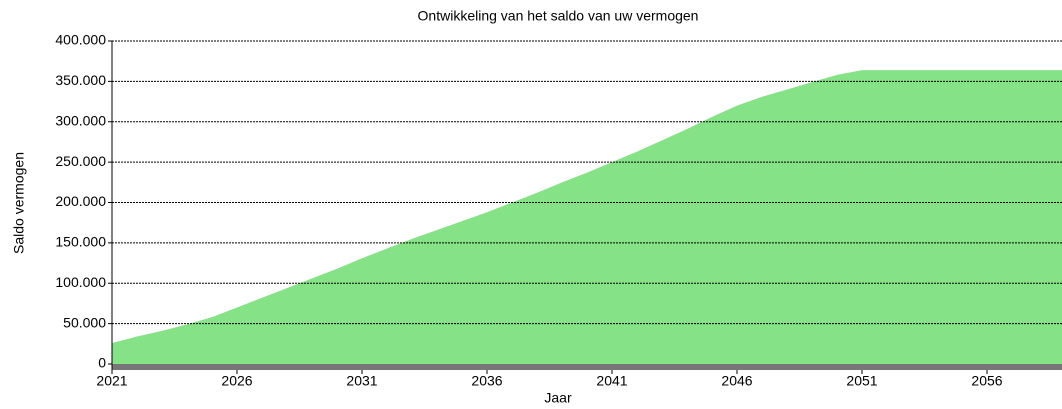  I want to click on y-tick-label: 300.000, so click(80, 120).